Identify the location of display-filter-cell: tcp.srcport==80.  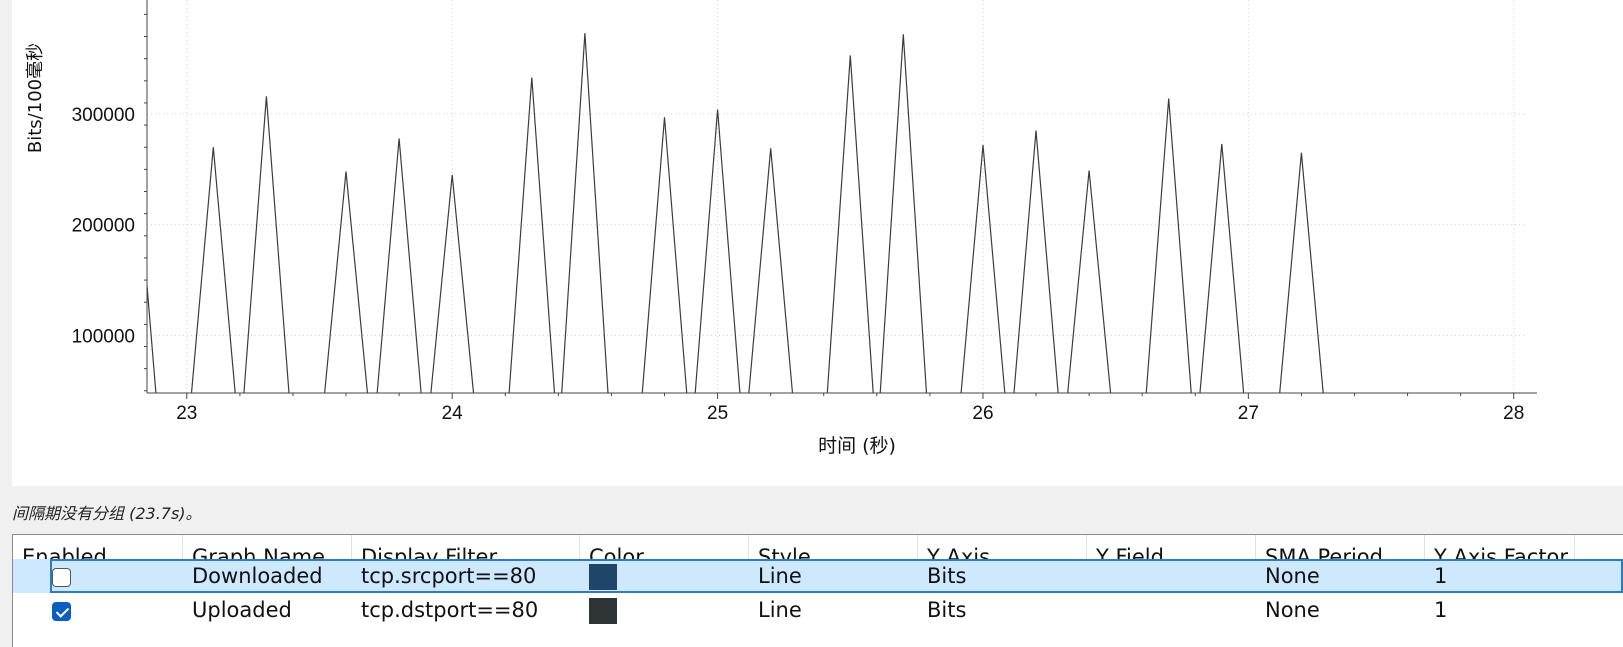
(449, 576).